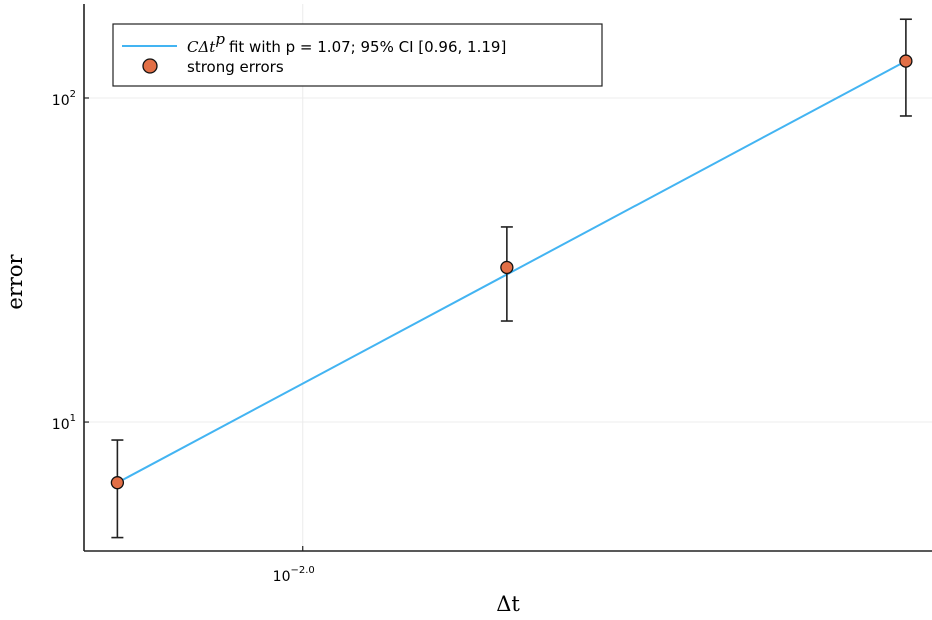 The width and height of the screenshot is (932, 620). I want to click on legend-errors-label: strong errors, so click(235, 67).